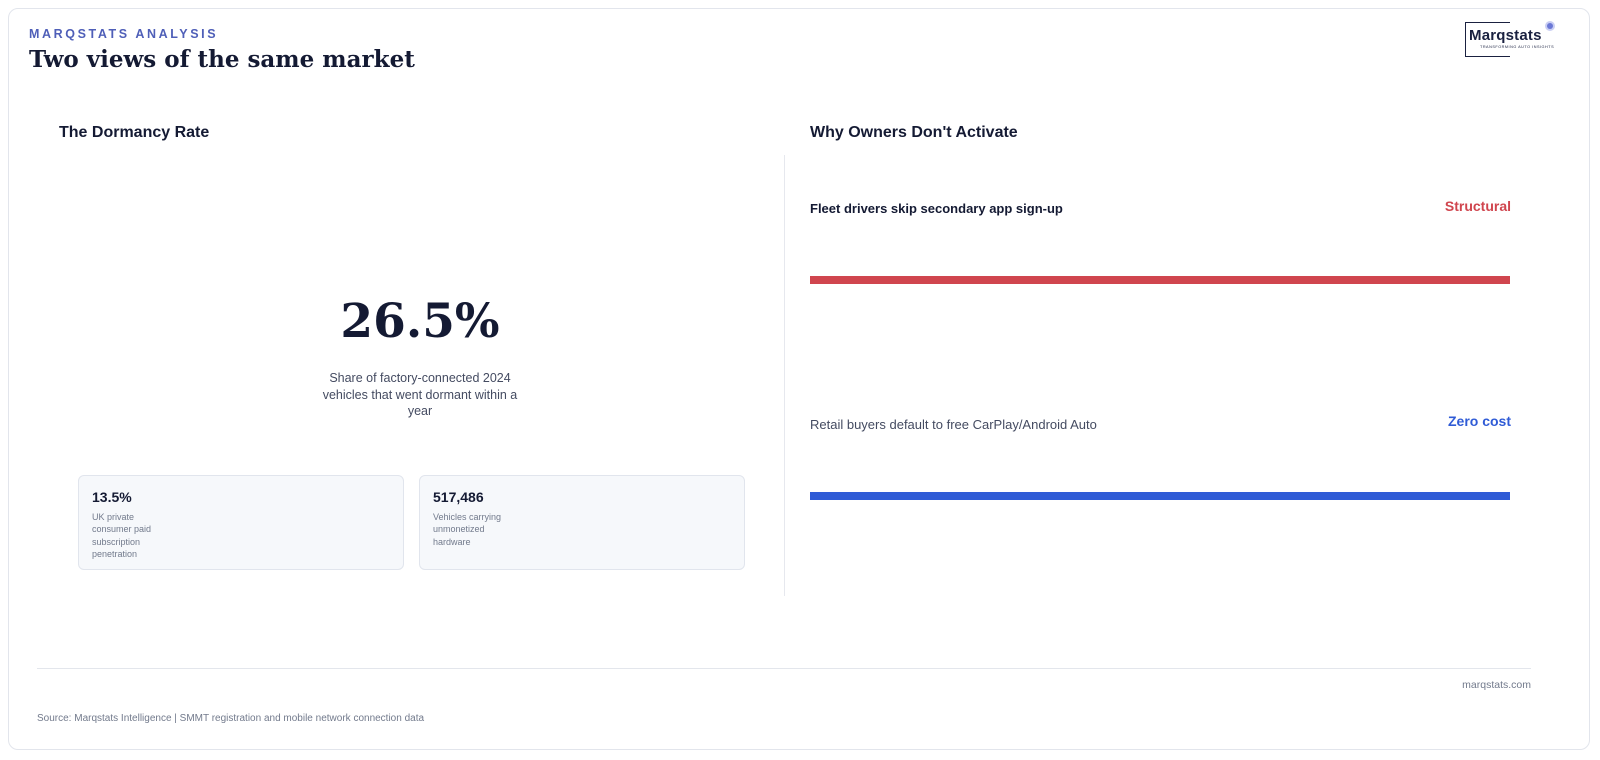 The height and width of the screenshot is (760, 1600). What do you see at coordinates (112, 497) in the screenshot?
I see `stat-value: 13.5%` at bounding box center [112, 497].